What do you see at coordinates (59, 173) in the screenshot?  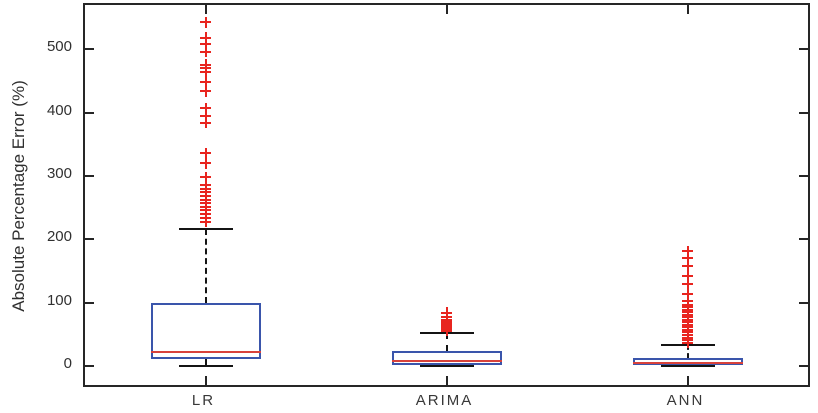 I see `y-tick-label: 300` at bounding box center [59, 173].